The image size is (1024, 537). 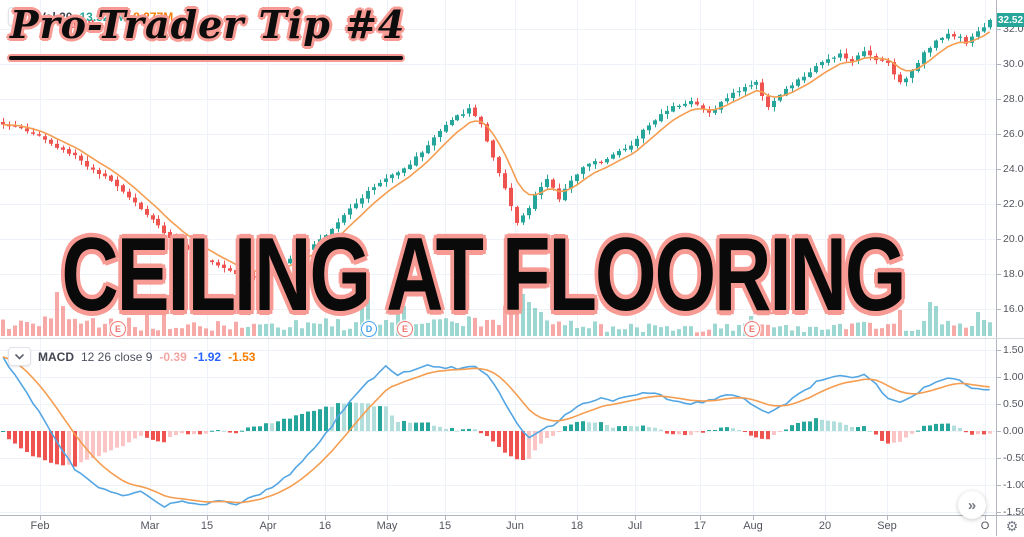 What do you see at coordinates (1013, 404) in the screenshot?
I see `macd-tick-label: 0.50` at bounding box center [1013, 404].